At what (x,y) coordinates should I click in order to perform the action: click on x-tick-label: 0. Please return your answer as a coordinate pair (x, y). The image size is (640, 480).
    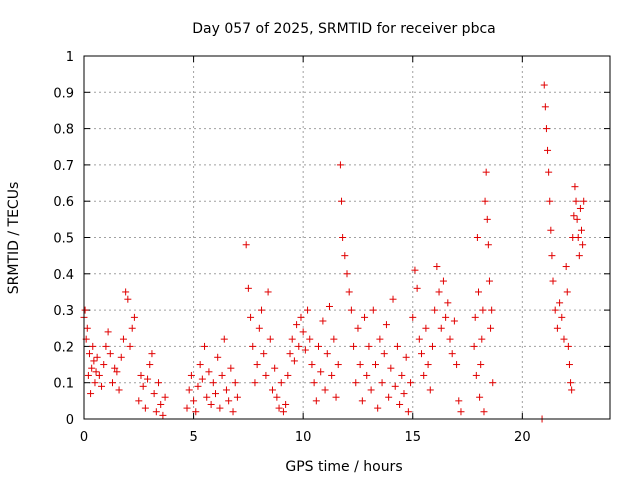
    Looking at the image, I should click on (84, 437).